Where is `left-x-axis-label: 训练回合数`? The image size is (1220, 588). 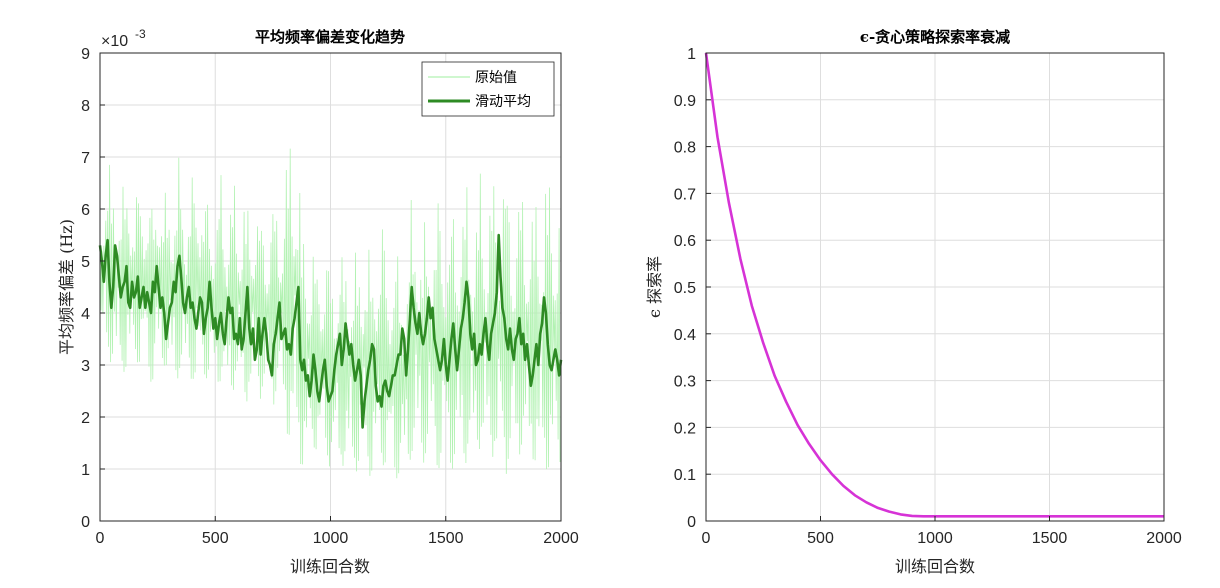
left-x-axis-label: 训练回合数 is located at coordinates (330, 566).